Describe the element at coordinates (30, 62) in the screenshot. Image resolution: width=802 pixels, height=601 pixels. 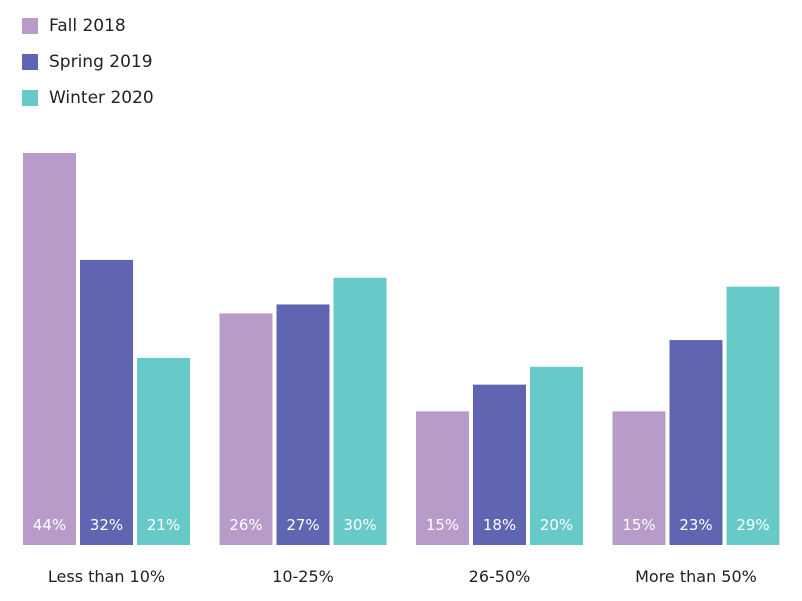
I see `legend-swatch-spring-2019` at that location.